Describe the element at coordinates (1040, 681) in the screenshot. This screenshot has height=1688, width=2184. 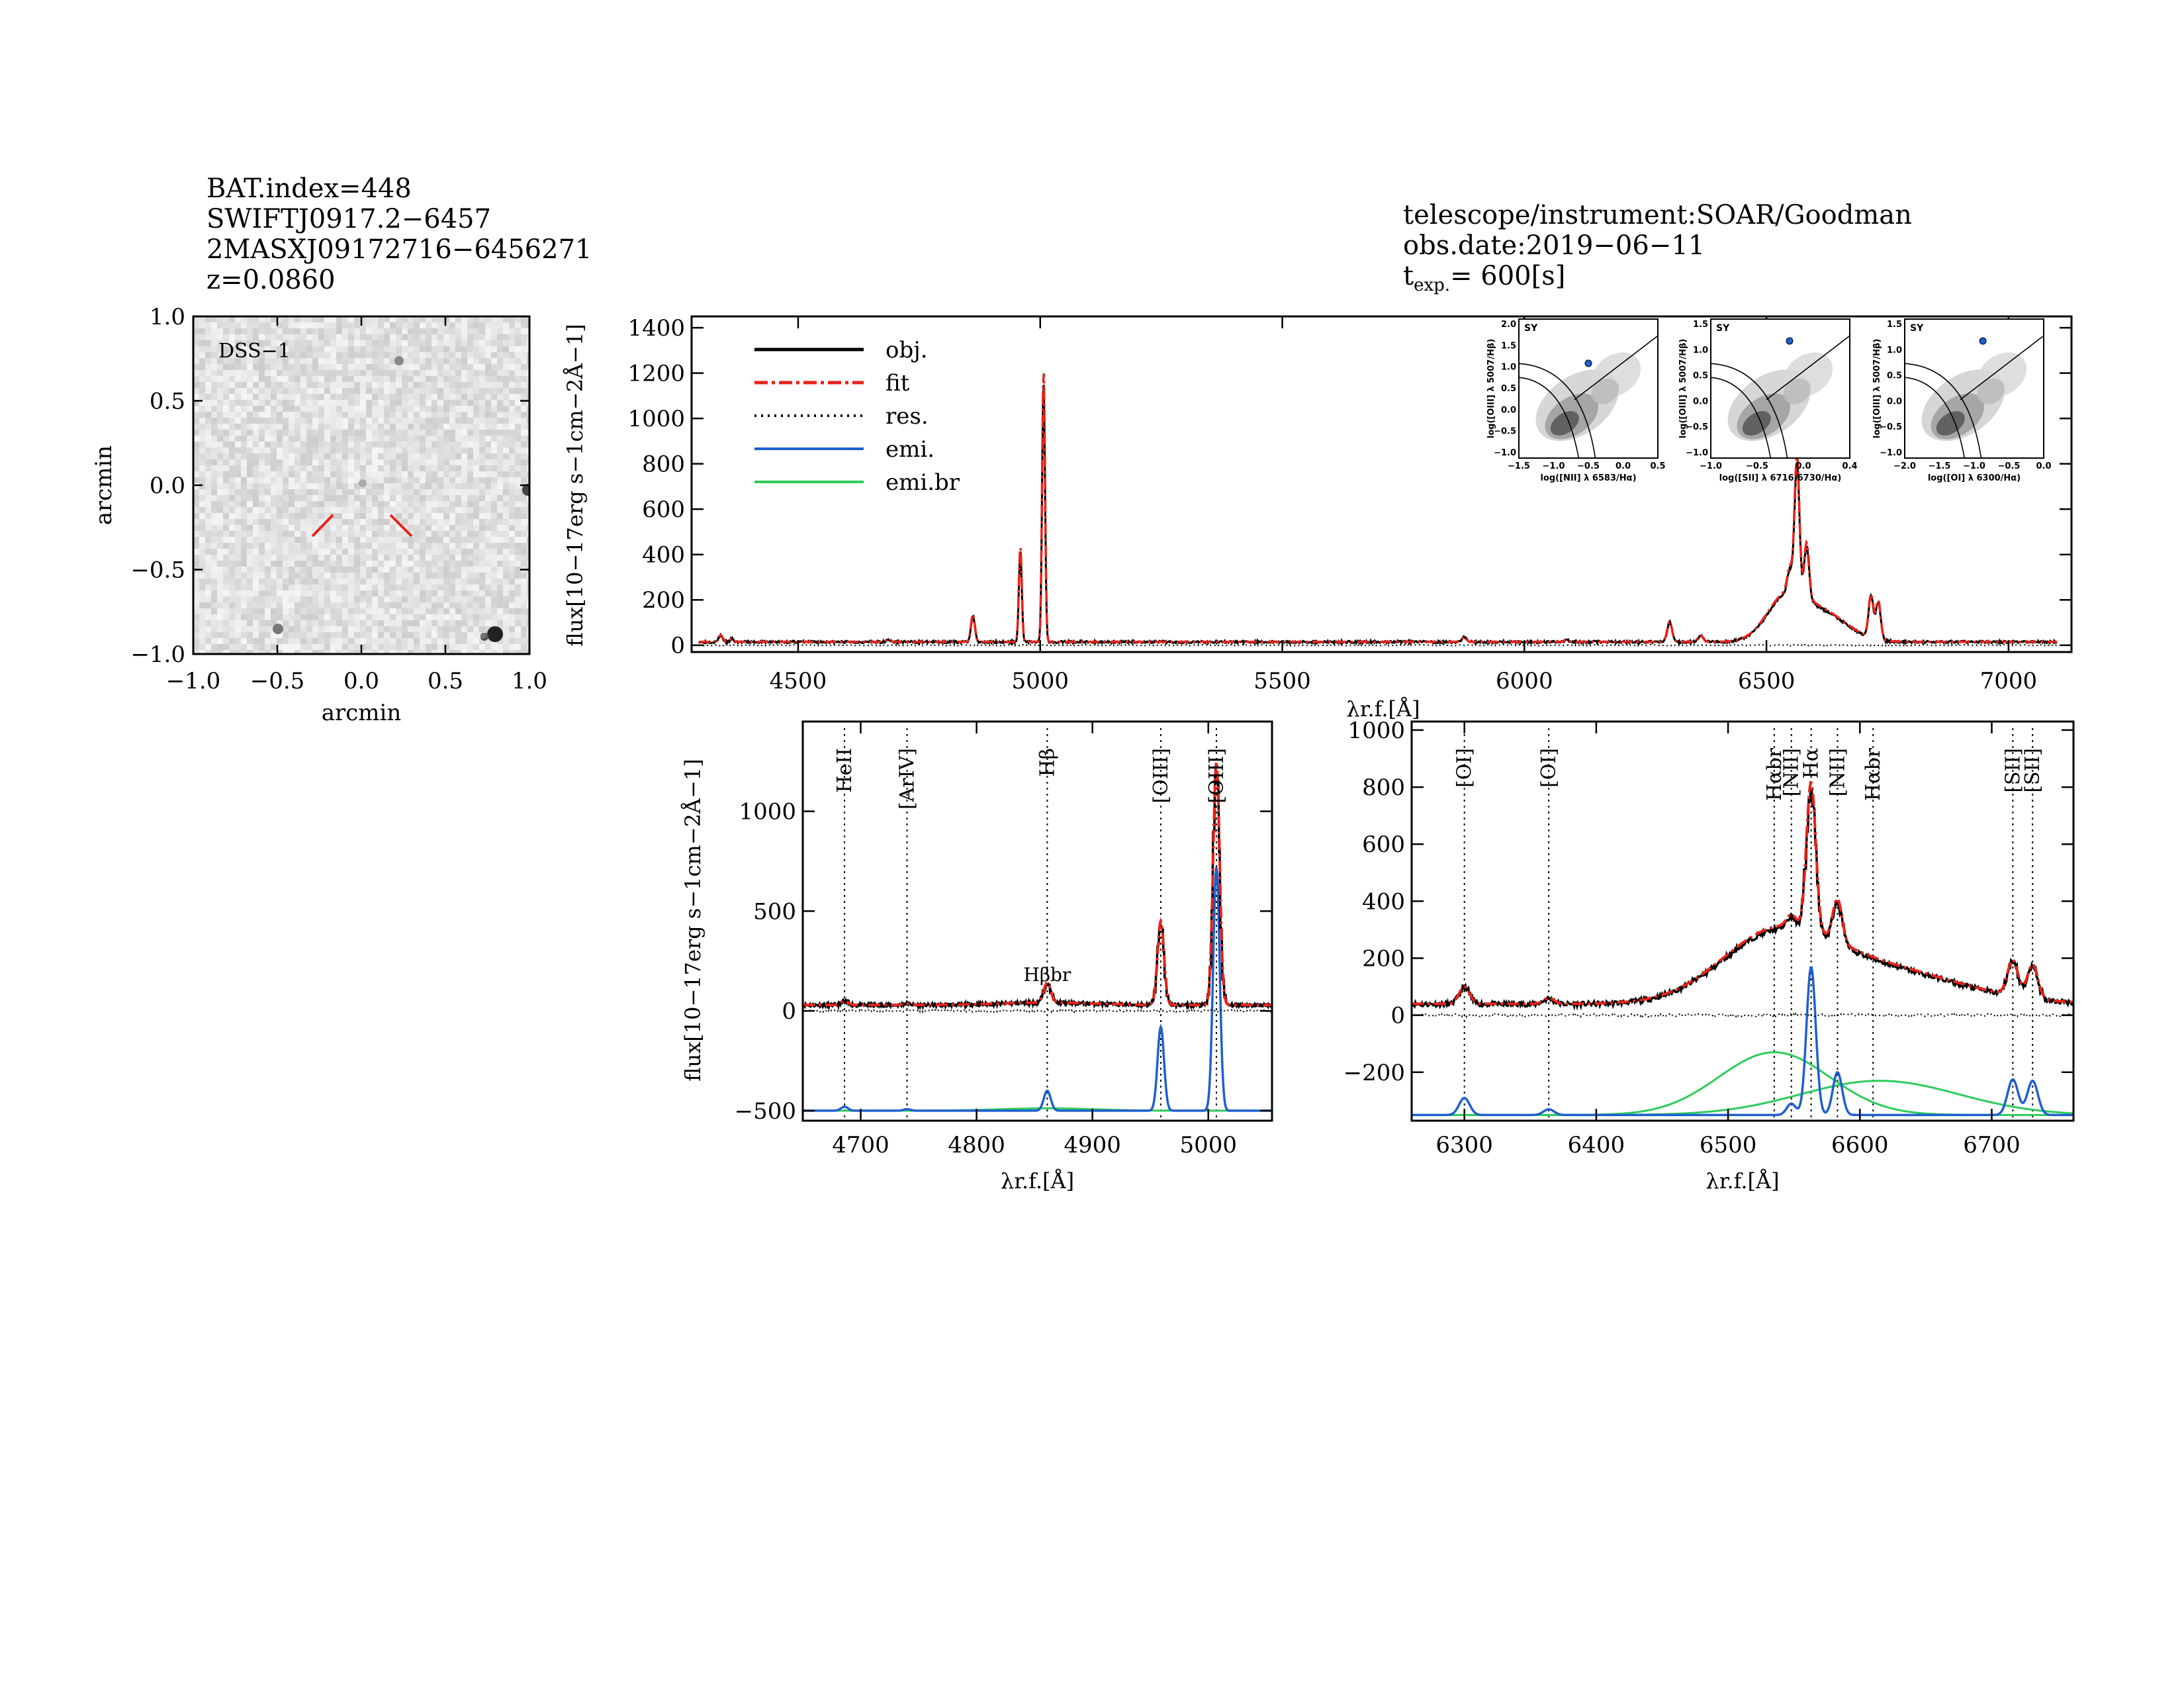
I see `x-tick-label: 5000` at that location.